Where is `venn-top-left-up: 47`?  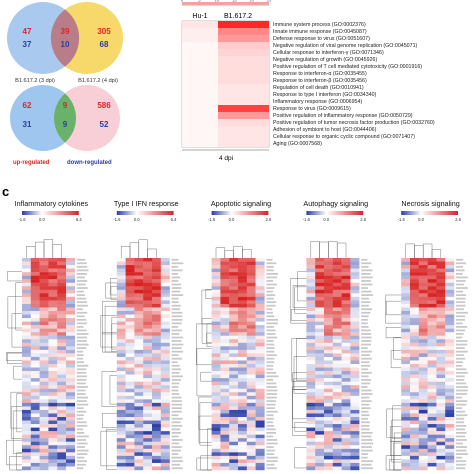
venn-top-left-up: 47 is located at coordinates (27, 31).